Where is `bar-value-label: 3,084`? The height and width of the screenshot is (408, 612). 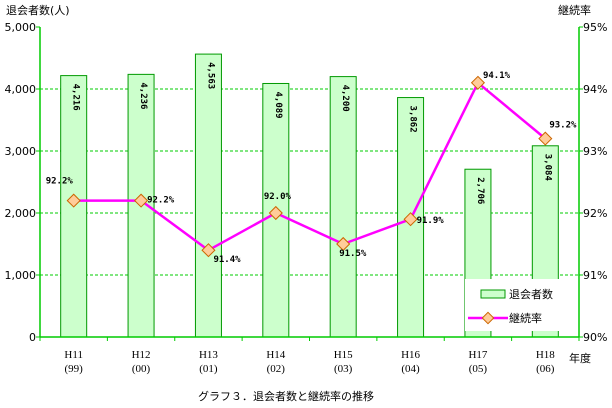 bar-value-label: 3,084 is located at coordinates (547, 168).